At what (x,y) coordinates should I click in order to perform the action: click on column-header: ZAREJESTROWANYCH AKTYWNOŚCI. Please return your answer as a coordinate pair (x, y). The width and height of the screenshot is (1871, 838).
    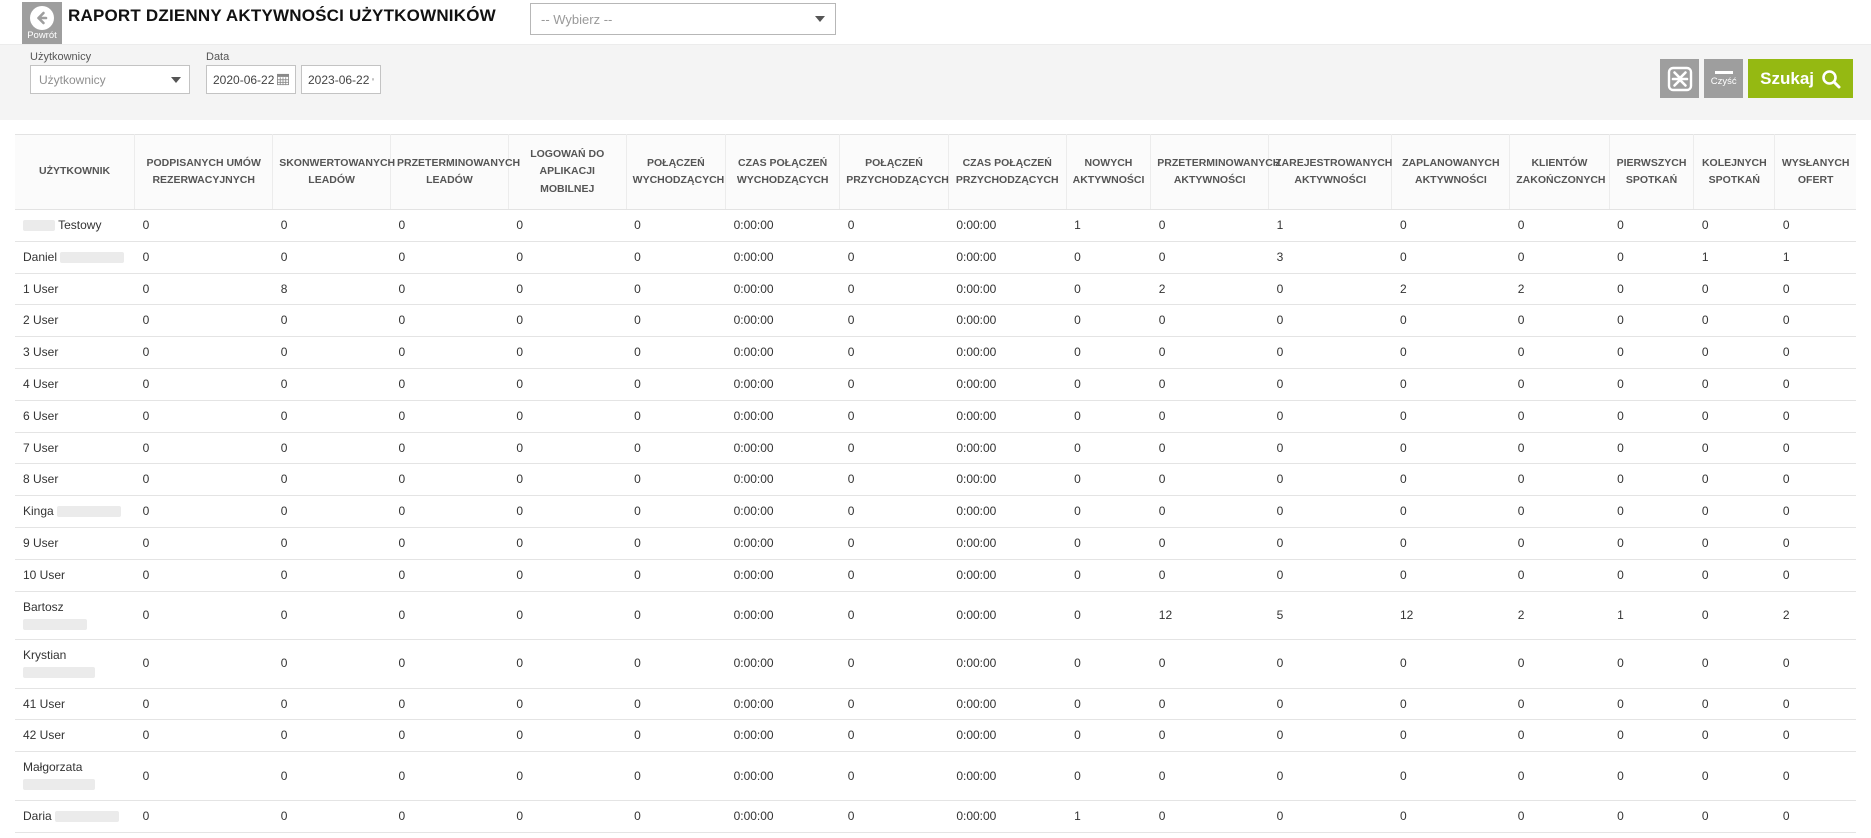
    Looking at the image, I should click on (1330, 172).